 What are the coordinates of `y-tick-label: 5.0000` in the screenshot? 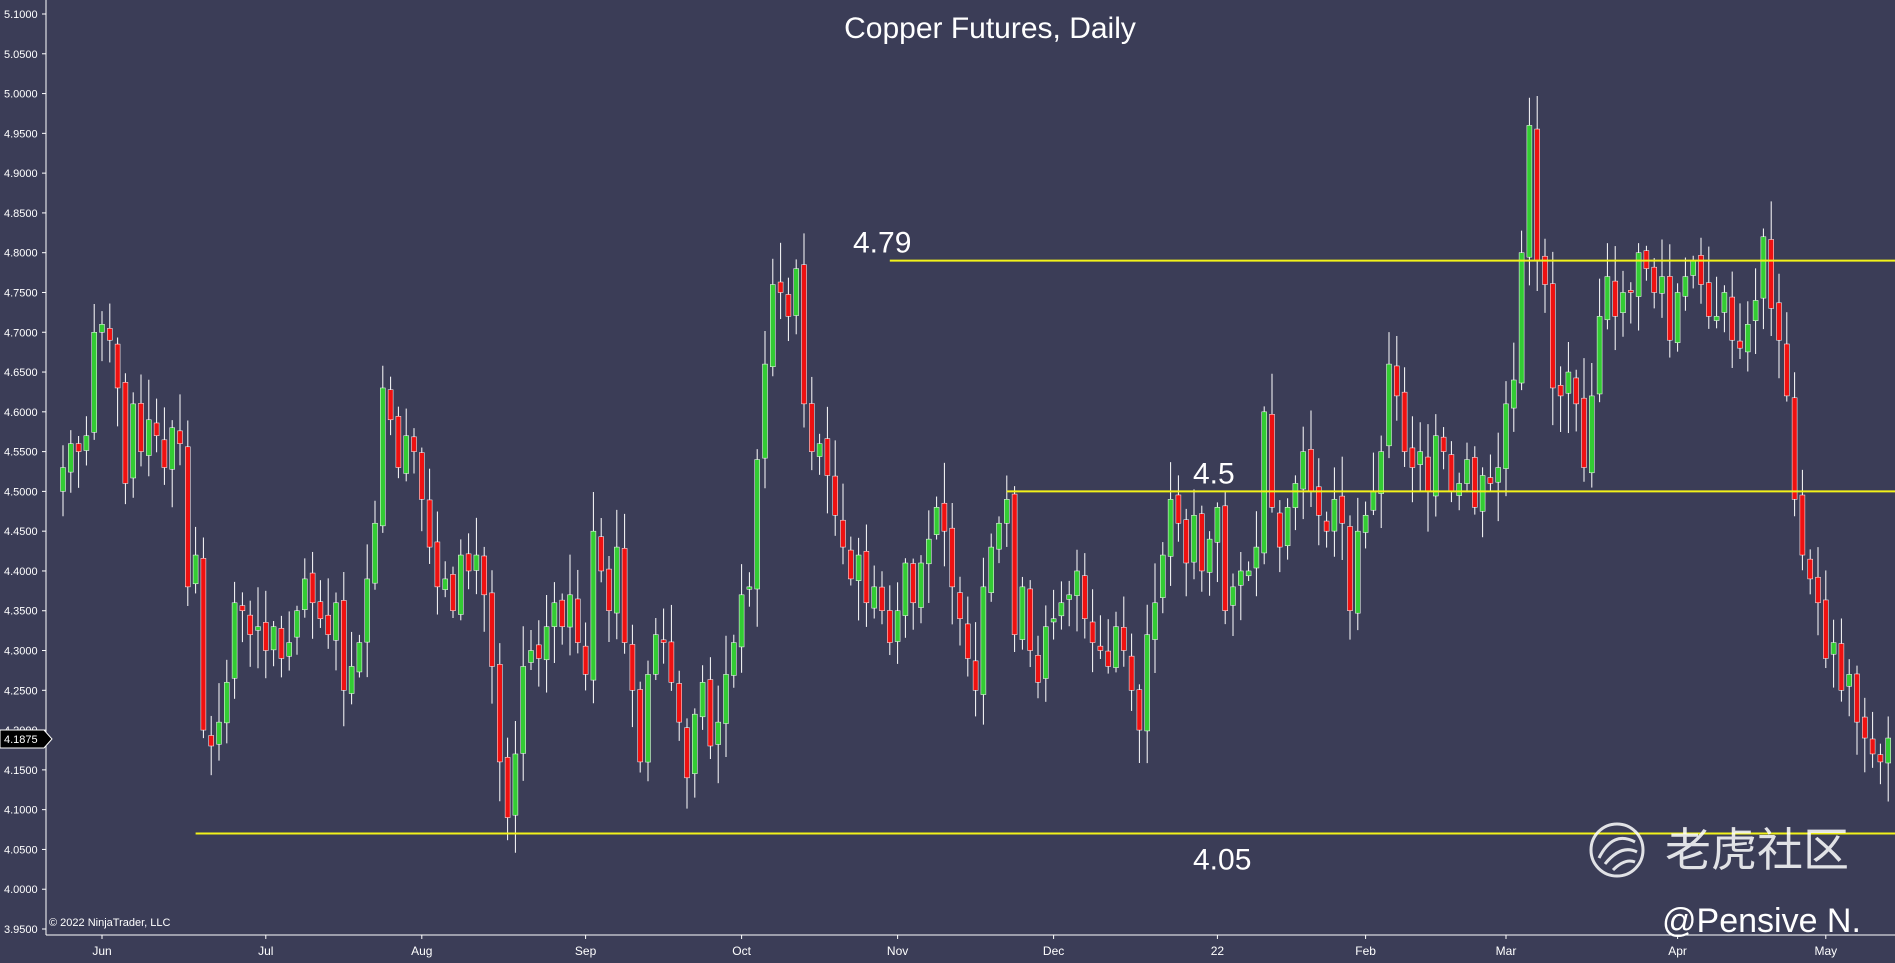 It's located at (21, 95).